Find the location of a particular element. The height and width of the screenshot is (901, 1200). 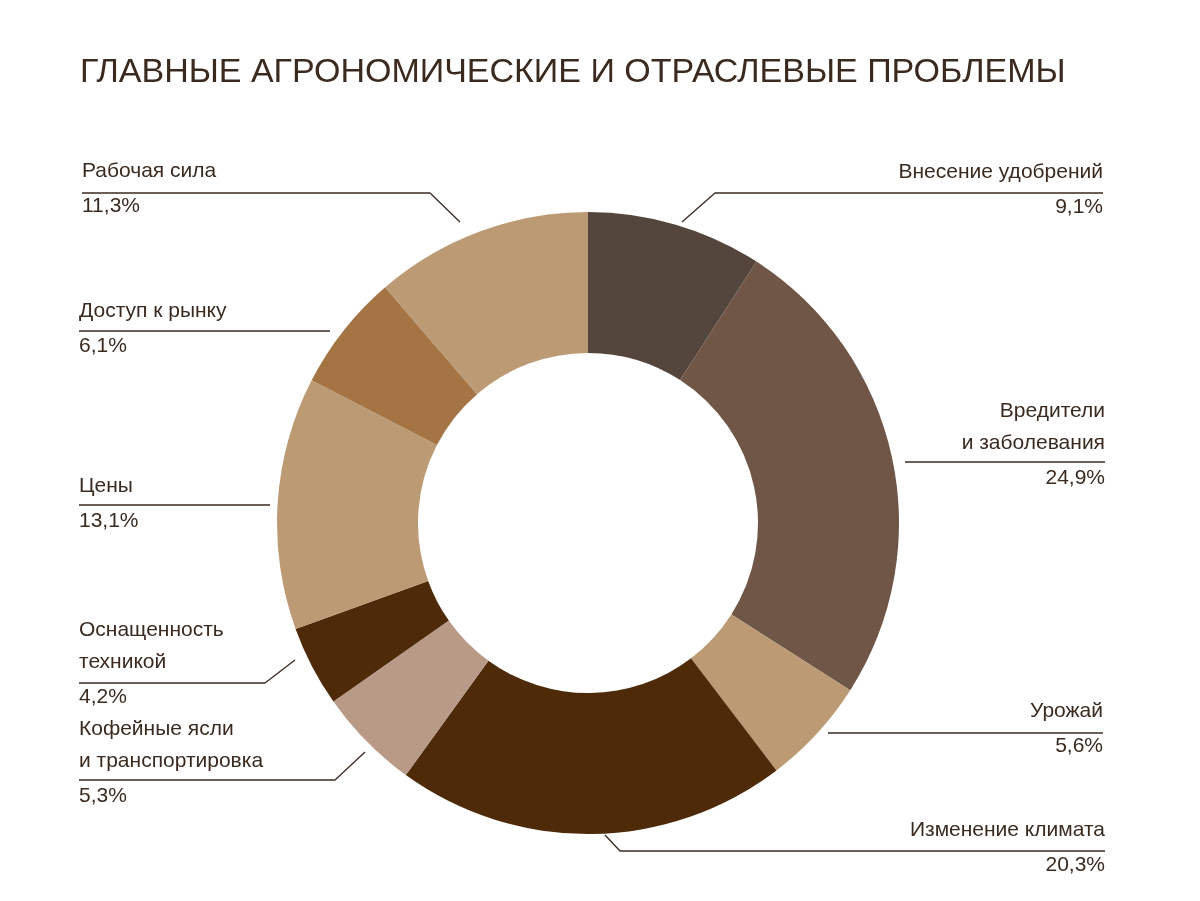

slice-label: Вредители и заболевания is located at coordinates (1033, 425).